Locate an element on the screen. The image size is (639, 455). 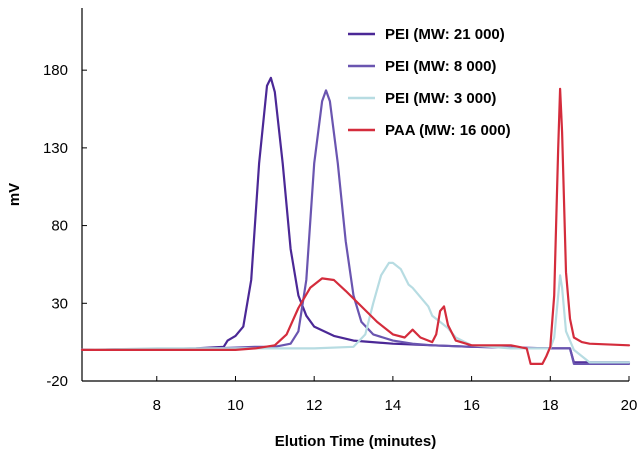
y-tick-label: 30 is located at coordinates (59, 303).